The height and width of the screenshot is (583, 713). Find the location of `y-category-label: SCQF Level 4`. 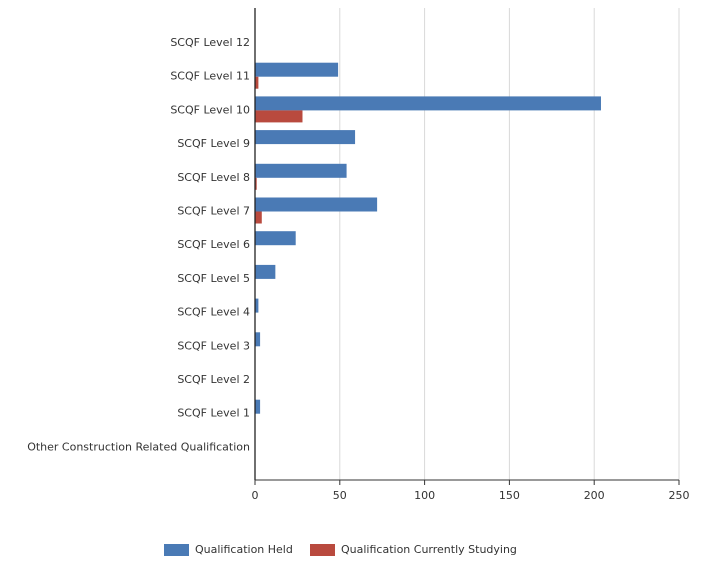

y-category-label: SCQF Level 4 is located at coordinates (213, 312).